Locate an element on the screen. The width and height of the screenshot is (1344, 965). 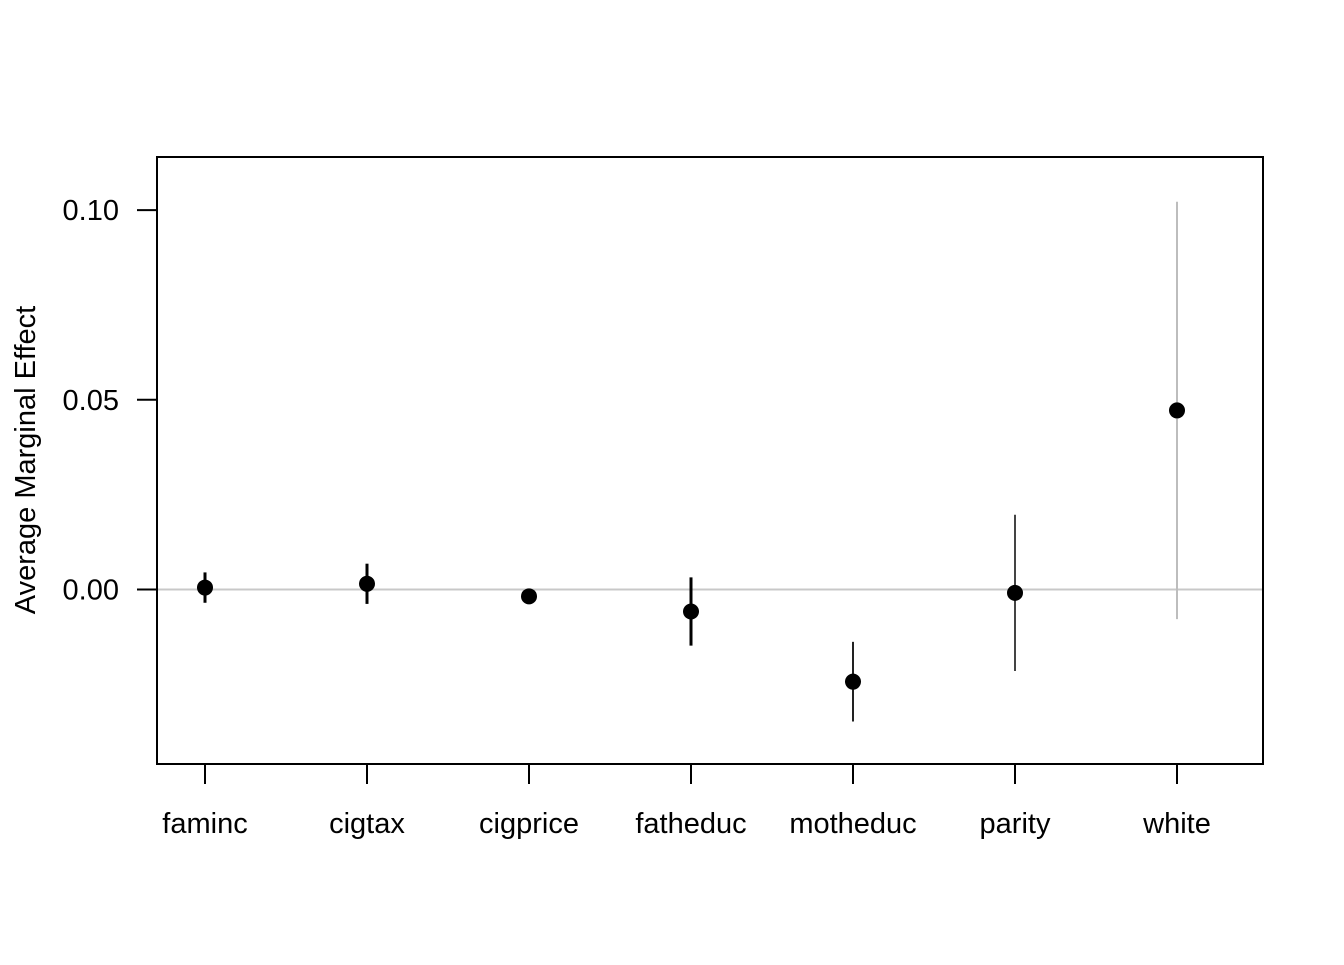
x-tick-label: cigprice is located at coordinates (529, 824).